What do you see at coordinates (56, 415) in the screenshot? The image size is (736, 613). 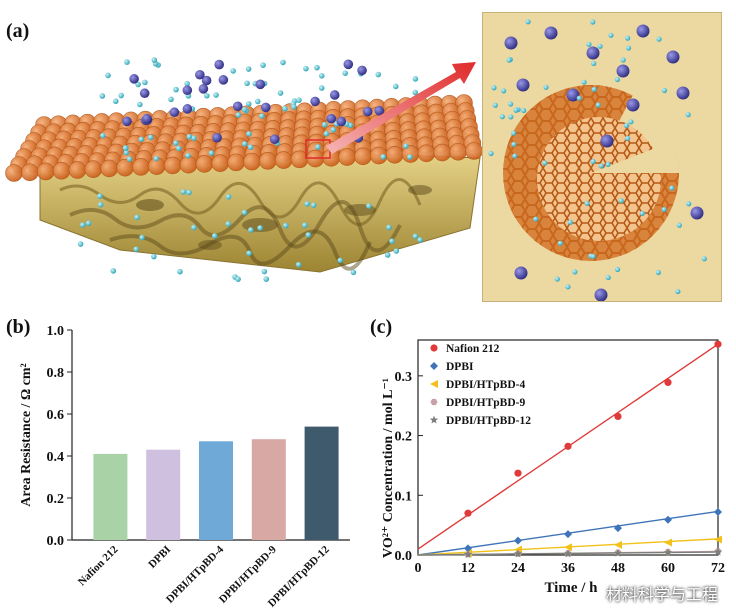 I see `bar-y-tick-label: 0.6` at bounding box center [56, 415].